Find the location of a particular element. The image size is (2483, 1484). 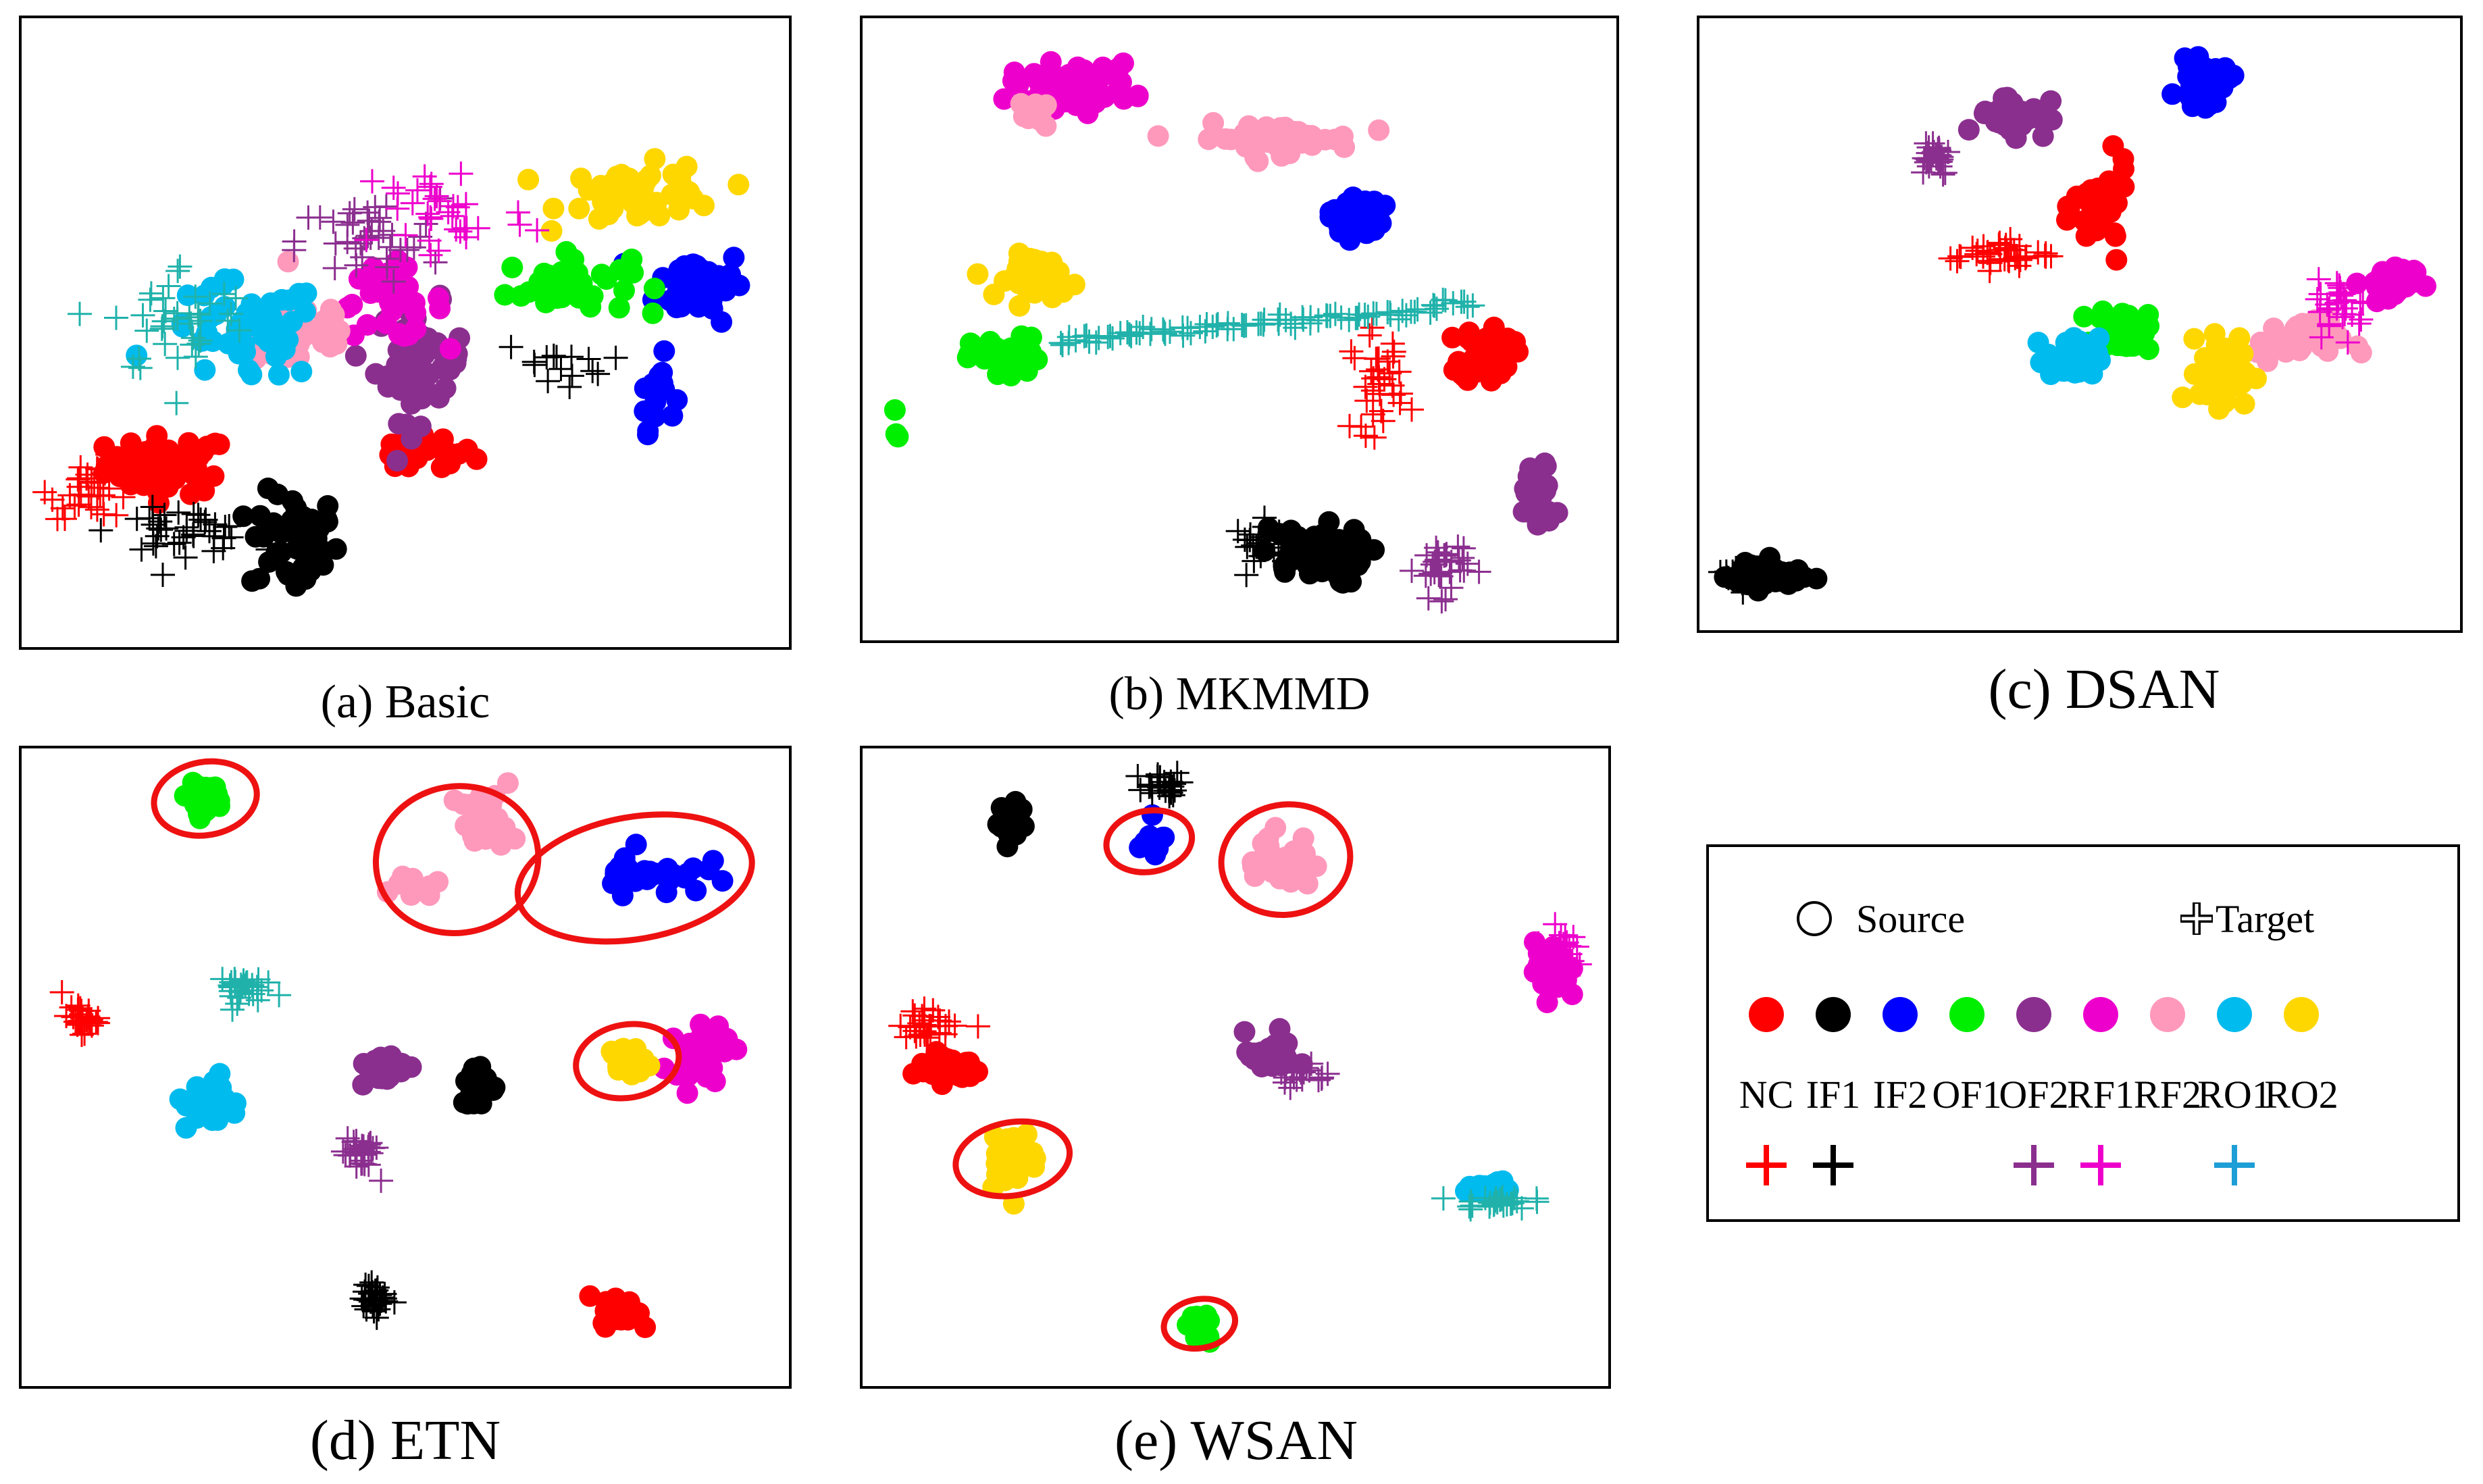

legend-label-of2: OF2 is located at coordinates (2033, 1095).